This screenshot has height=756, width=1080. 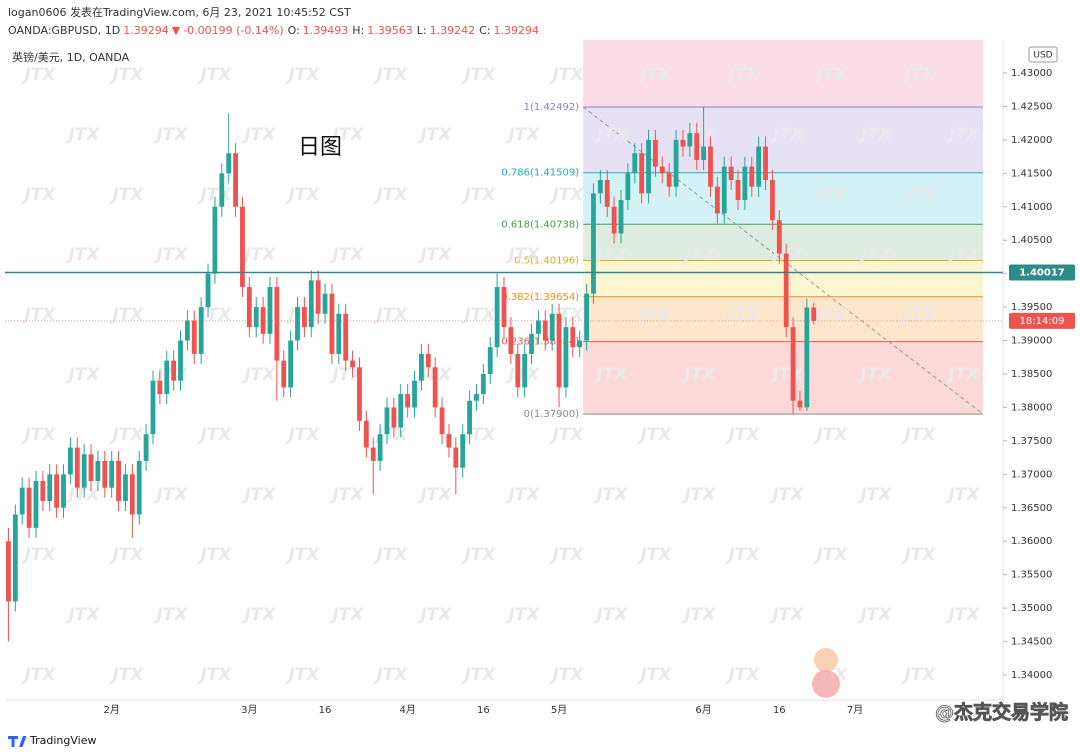 I want to click on legend-item: C:, so click(x=484, y=30).